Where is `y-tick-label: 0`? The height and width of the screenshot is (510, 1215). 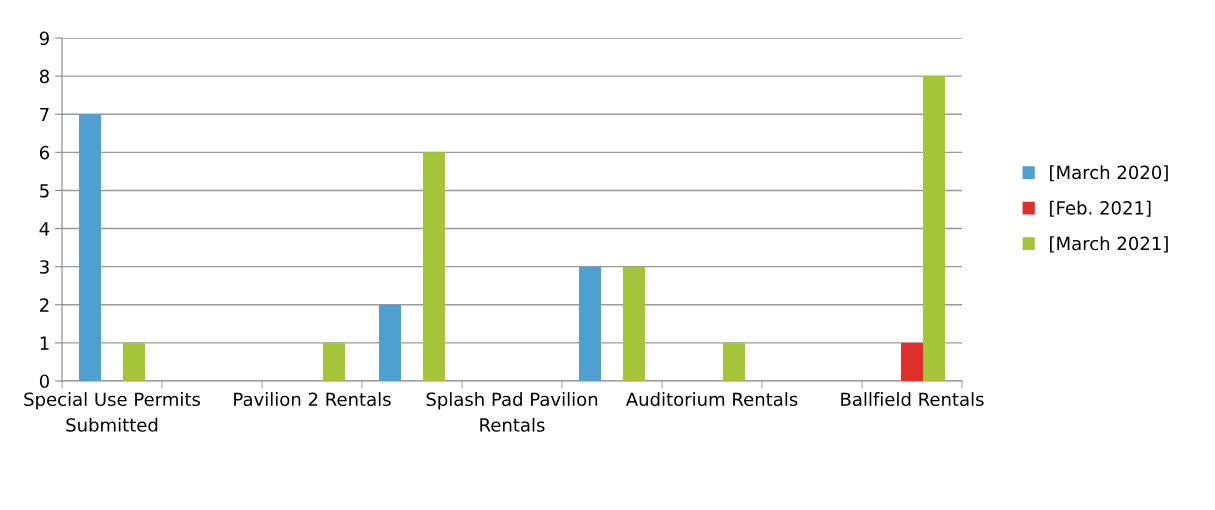
y-tick-label: 0 is located at coordinates (44, 381).